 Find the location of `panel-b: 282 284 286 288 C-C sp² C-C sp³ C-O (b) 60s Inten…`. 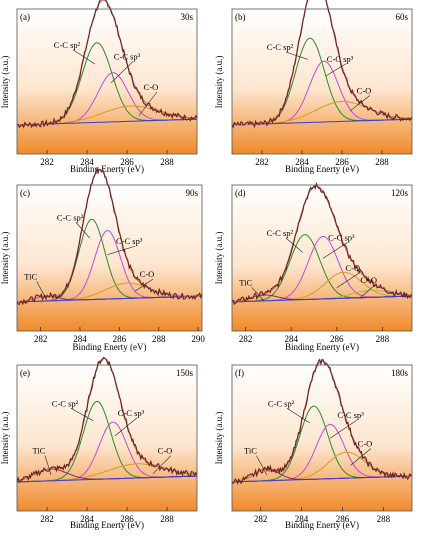

panel-b: 282 284 286 288 C-C sp² C-C sp³ C-O (b) 60s Inten… is located at coordinates (313, 87).